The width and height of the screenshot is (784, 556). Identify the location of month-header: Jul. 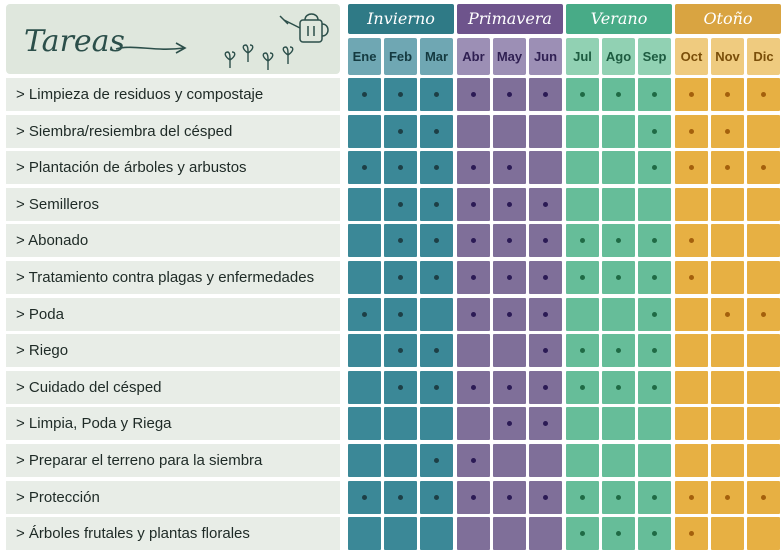
(582, 56).